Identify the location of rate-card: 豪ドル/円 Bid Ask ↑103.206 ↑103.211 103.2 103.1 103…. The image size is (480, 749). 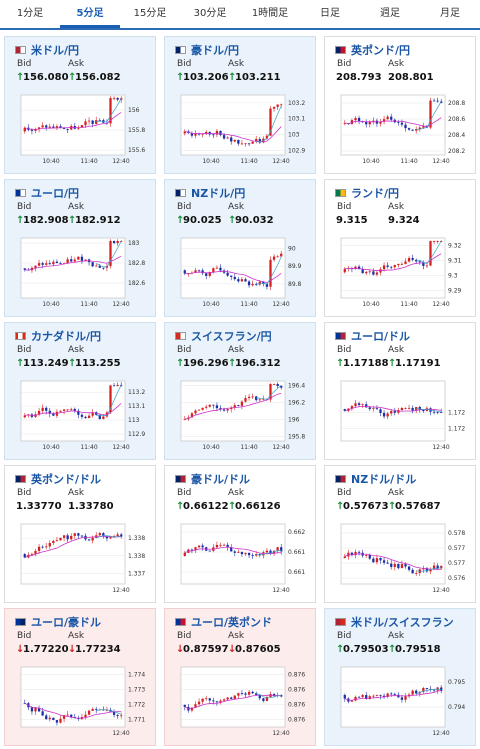
(240, 105).